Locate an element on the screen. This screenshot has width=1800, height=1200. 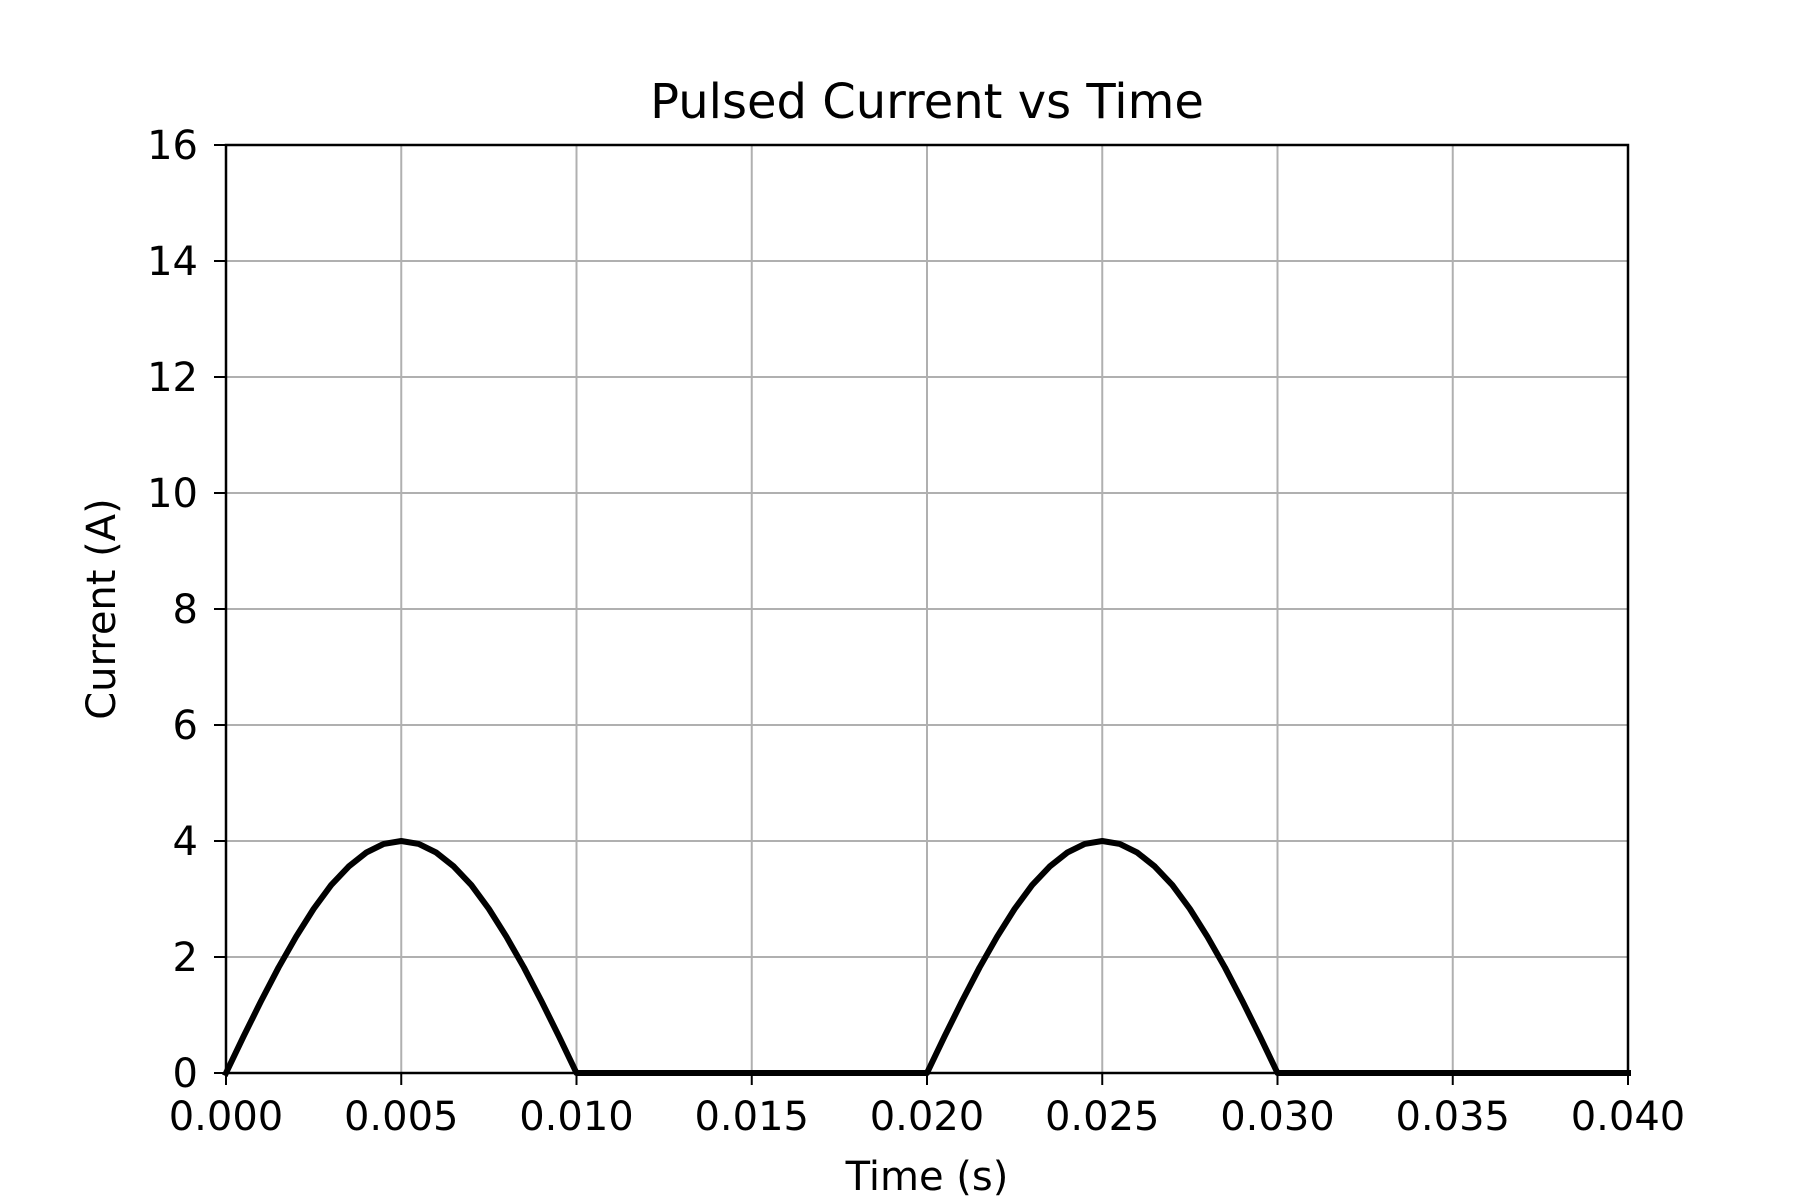
y-tick-label: 4 is located at coordinates (185, 842).